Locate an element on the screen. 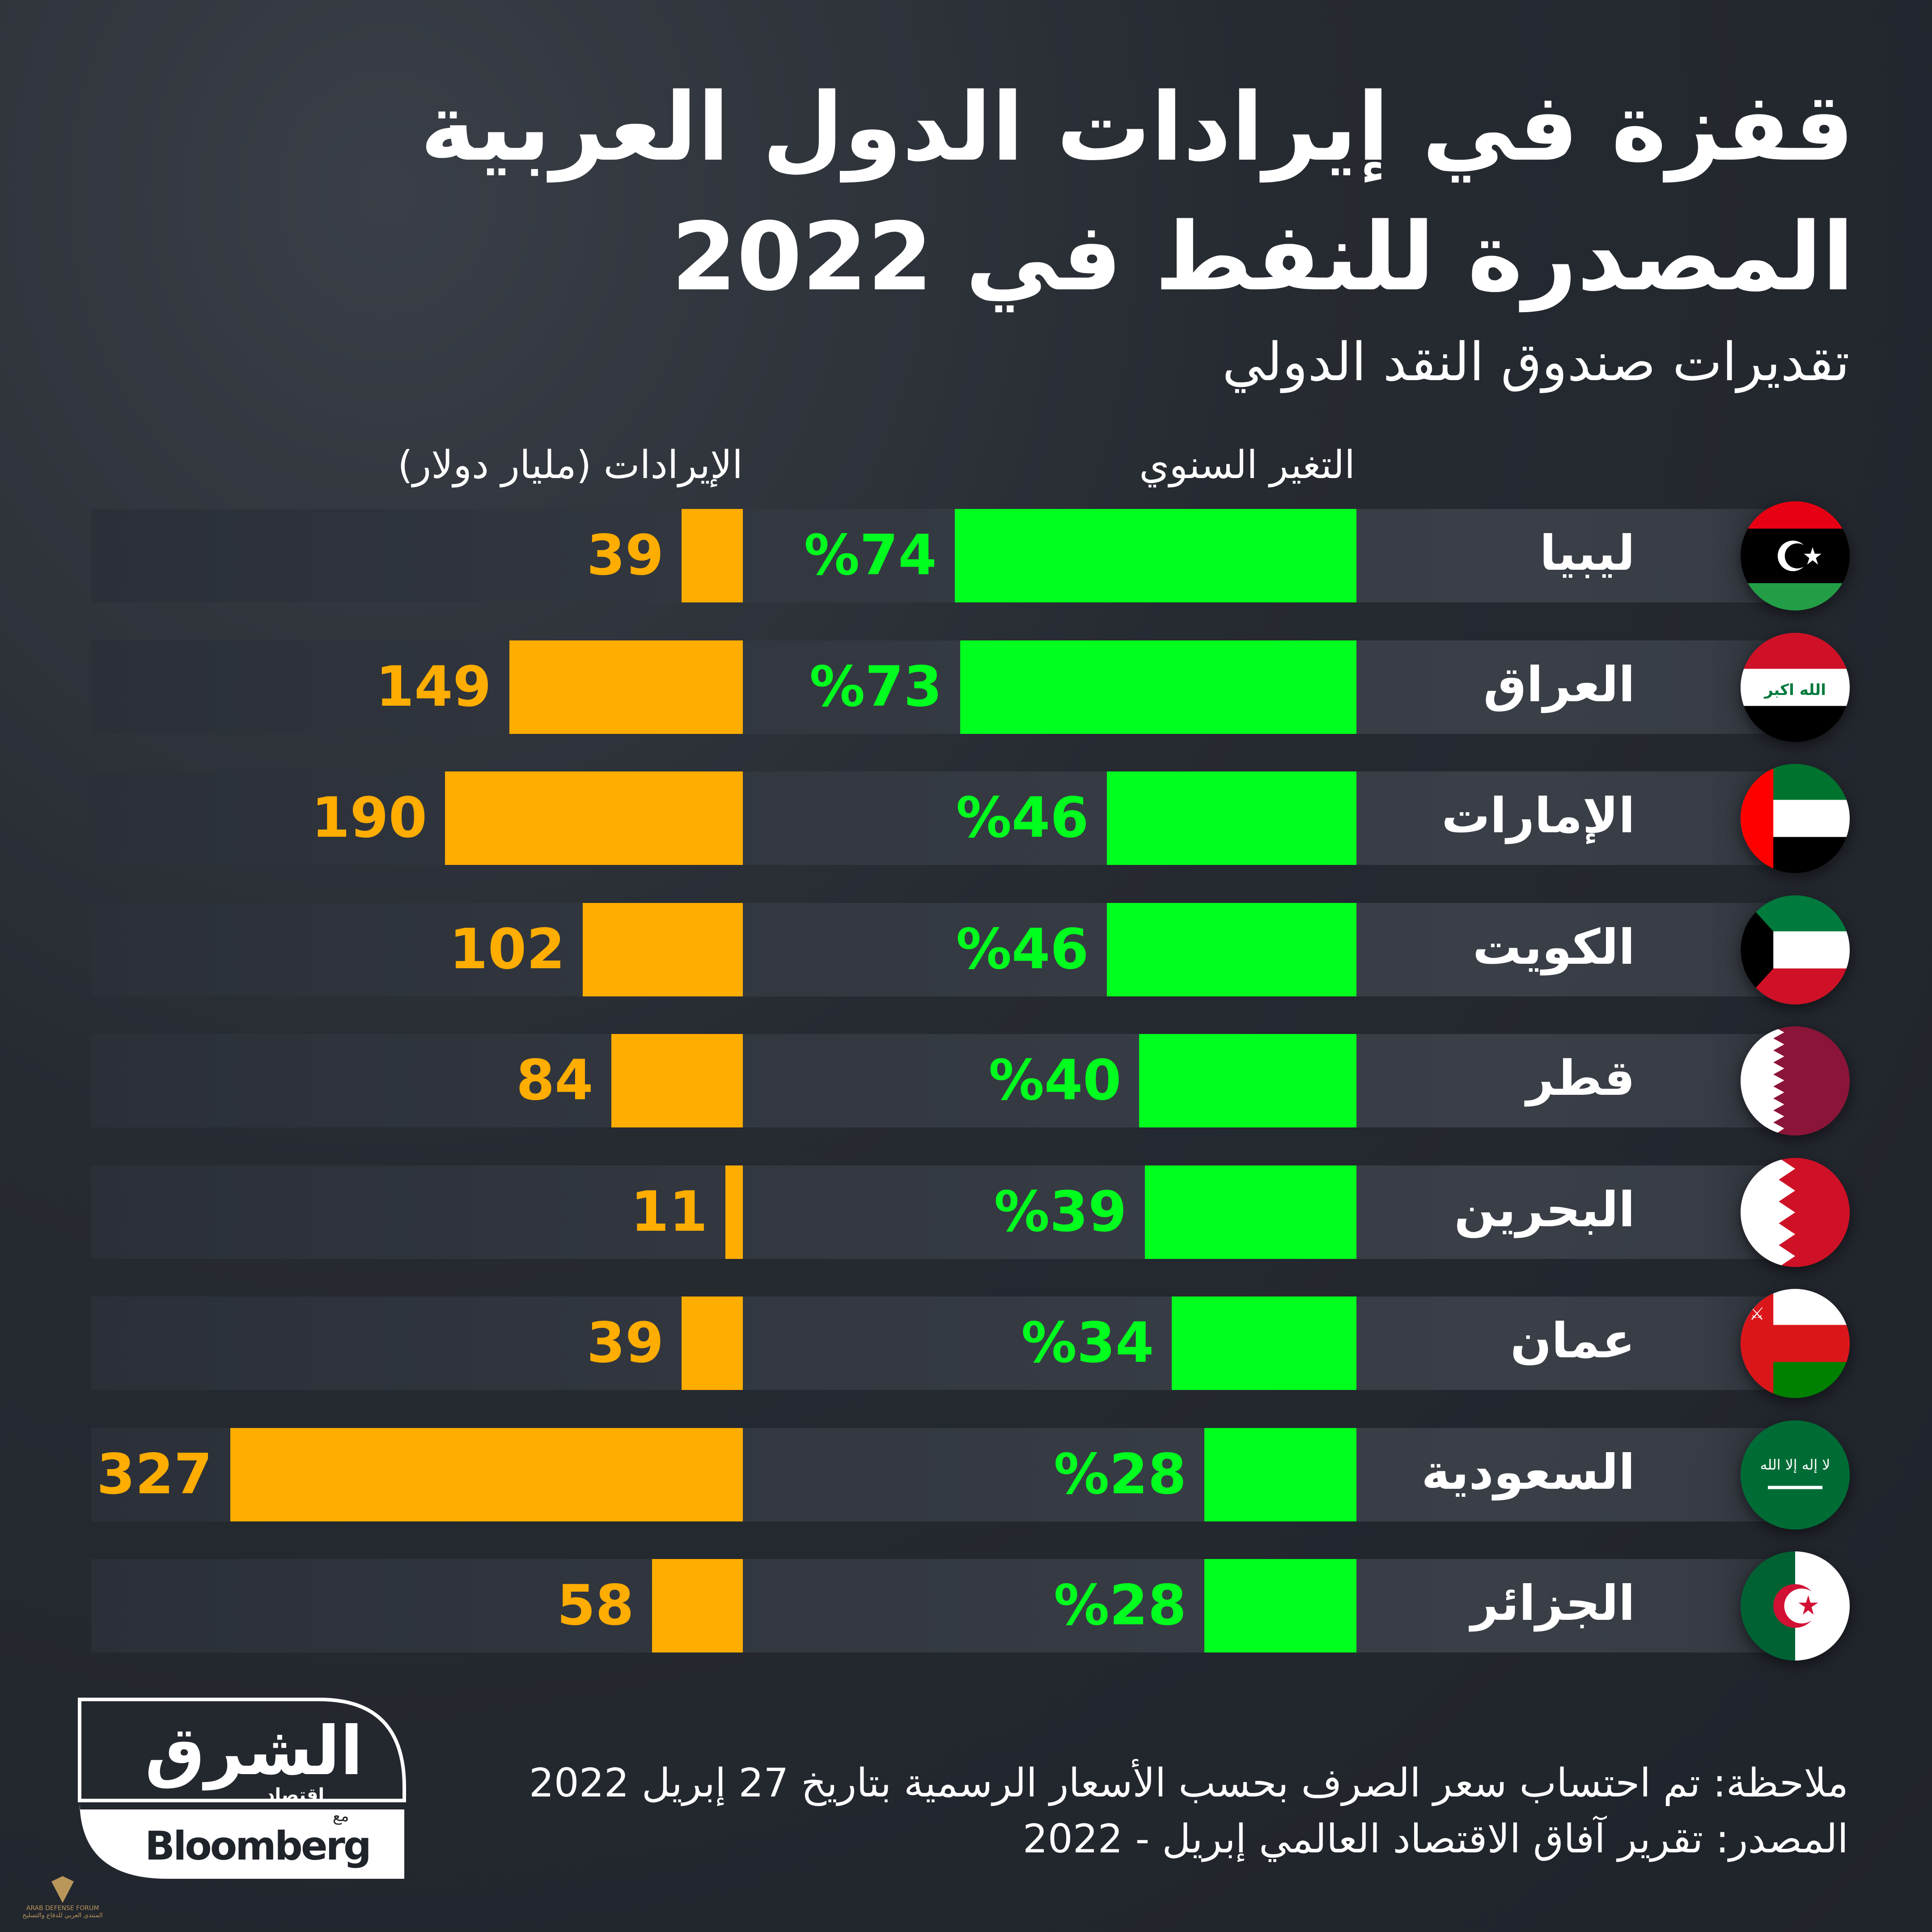 Image resolution: width=1932 pixels, height=1932 pixels. watermark-ar: المنتدى العربي للدفاع والتسليح is located at coordinates (62, 1915).